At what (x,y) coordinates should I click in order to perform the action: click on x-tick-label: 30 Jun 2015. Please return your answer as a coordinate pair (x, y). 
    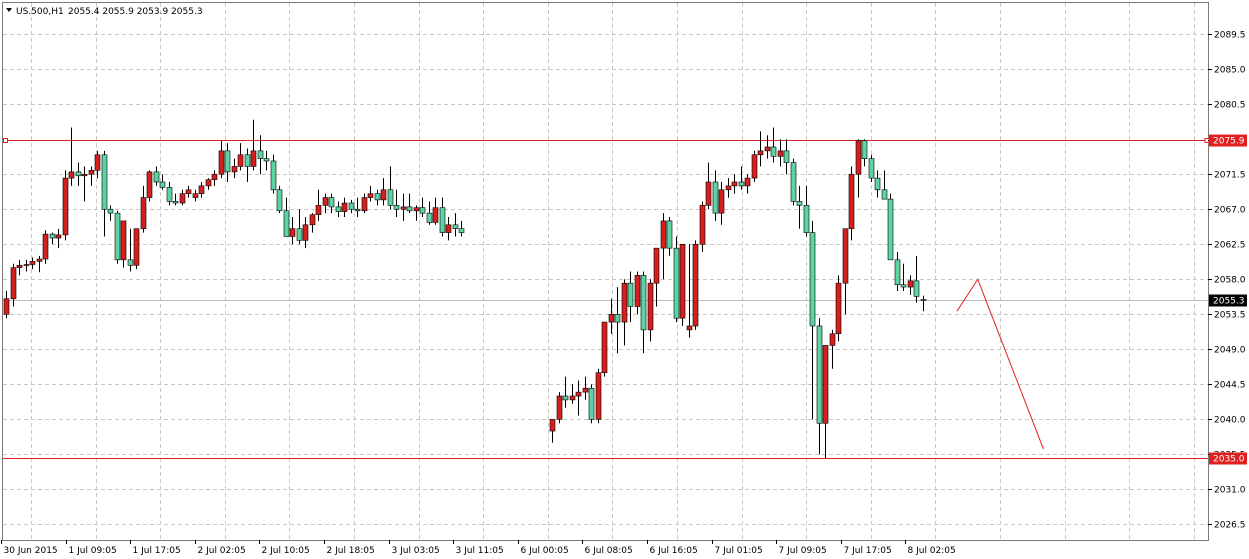
    Looking at the image, I should click on (31, 551).